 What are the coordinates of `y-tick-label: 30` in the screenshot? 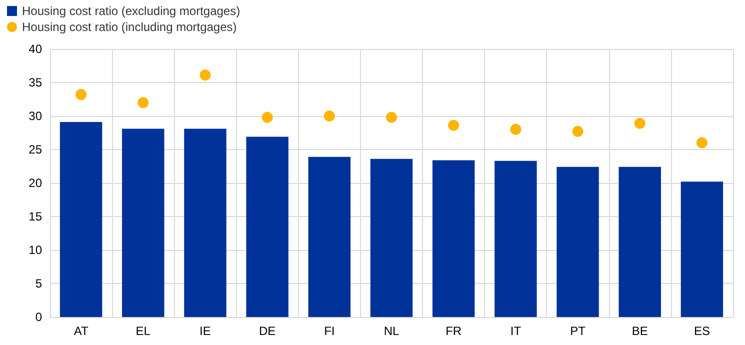 It's located at (35, 116).